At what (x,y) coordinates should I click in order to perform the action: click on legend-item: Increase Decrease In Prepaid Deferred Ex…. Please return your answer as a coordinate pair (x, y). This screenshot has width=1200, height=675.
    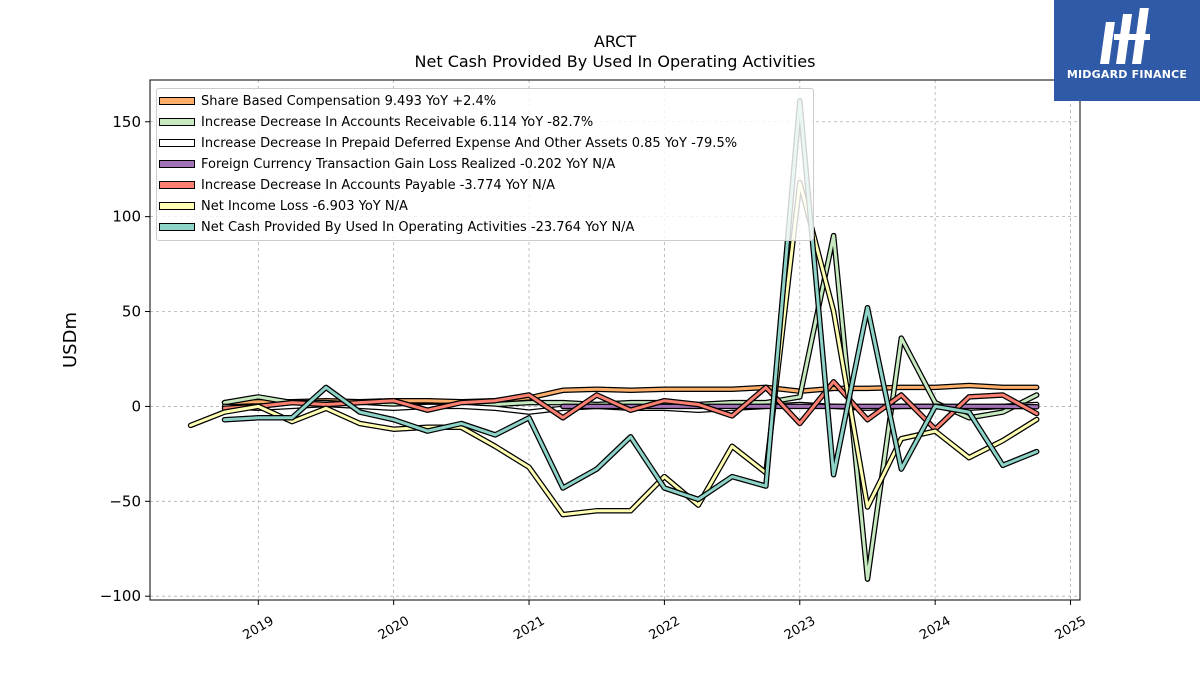
    Looking at the image, I should click on (448, 143).